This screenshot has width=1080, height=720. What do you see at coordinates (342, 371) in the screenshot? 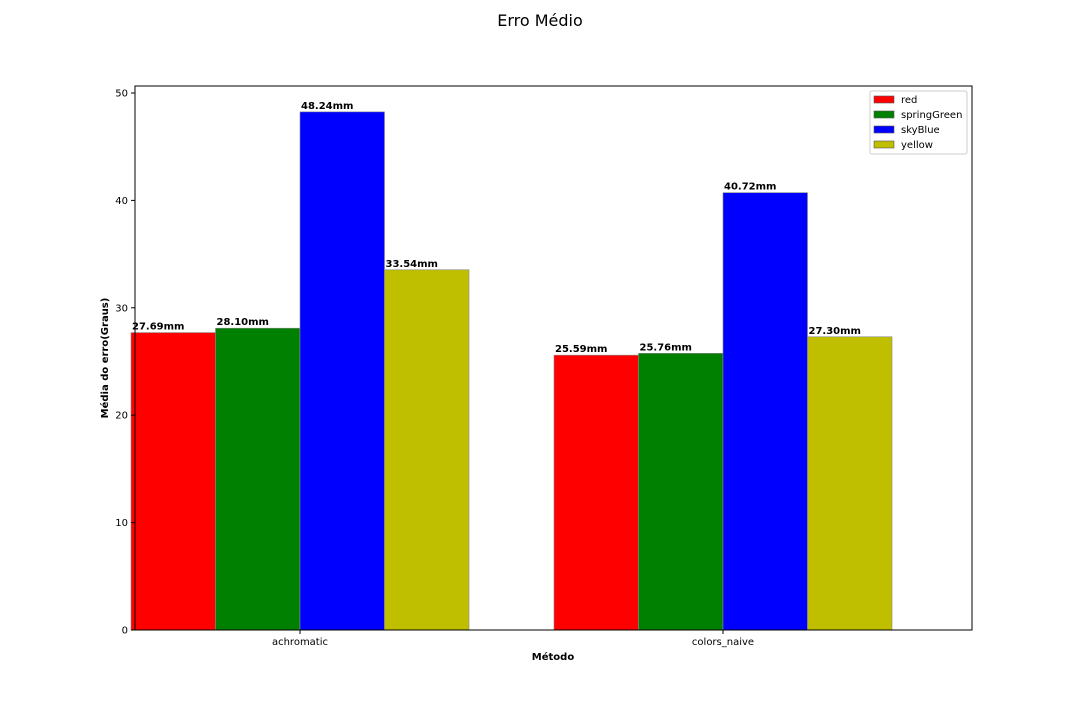
I see `bar-skyBlue-achromatic` at bounding box center [342, 371].